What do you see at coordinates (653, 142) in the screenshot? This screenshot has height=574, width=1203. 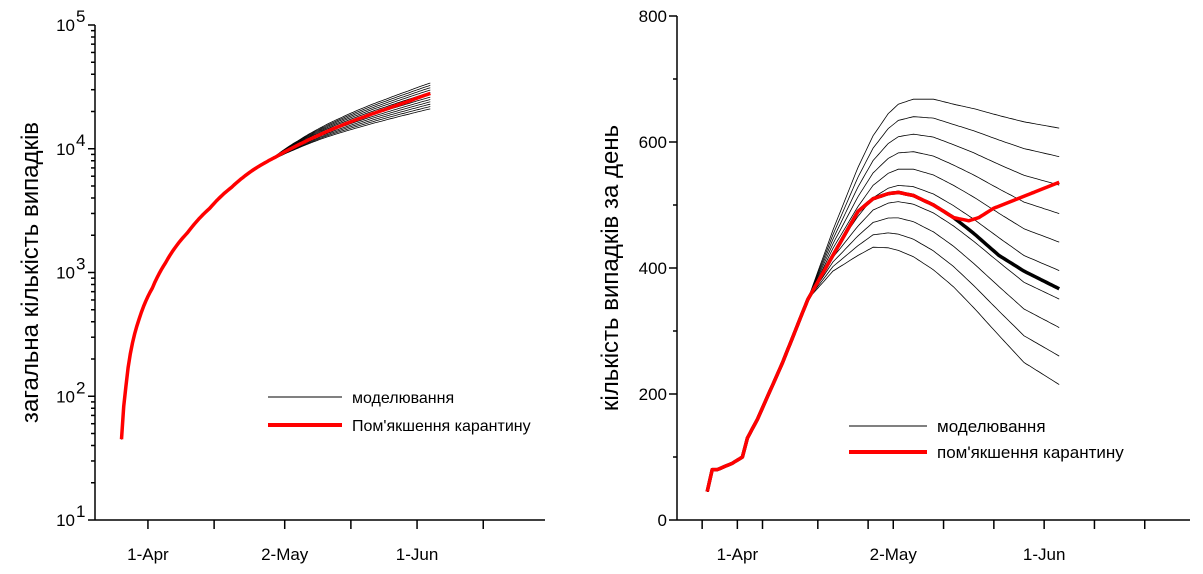 I see `y-tick-label: 600` at bounding box center [653, 142].